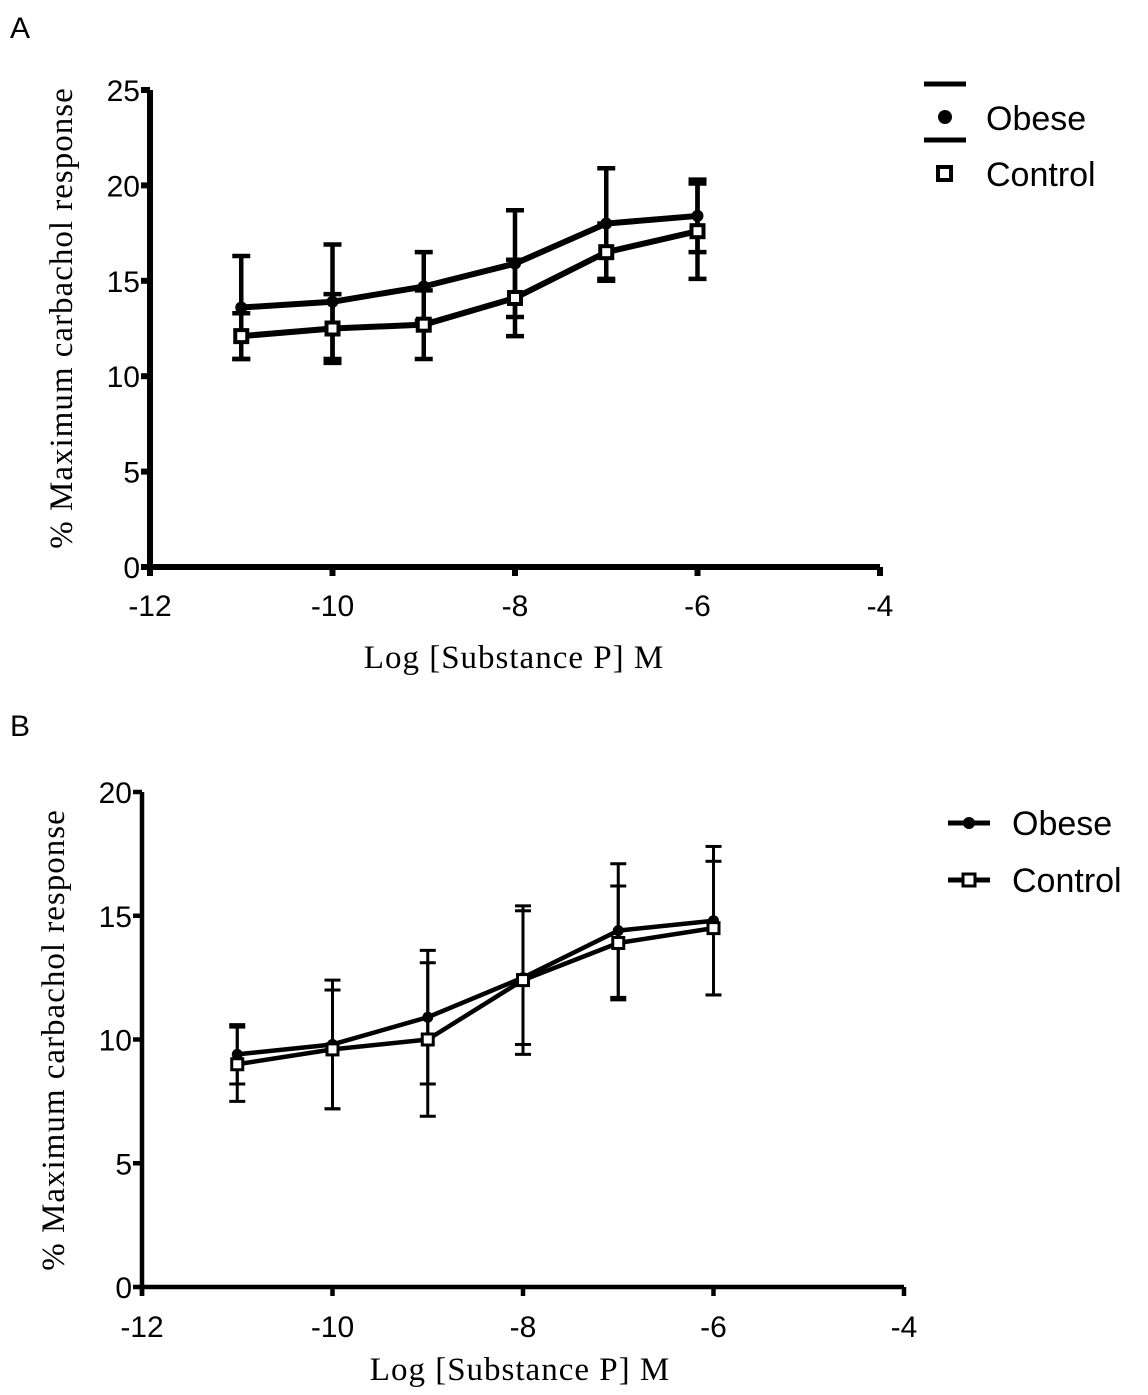  Describe the element at coordinates (54, 1039) in the screenshot. I see `panel-b-y-axis-title: % Maximum carbachol response` at that location.